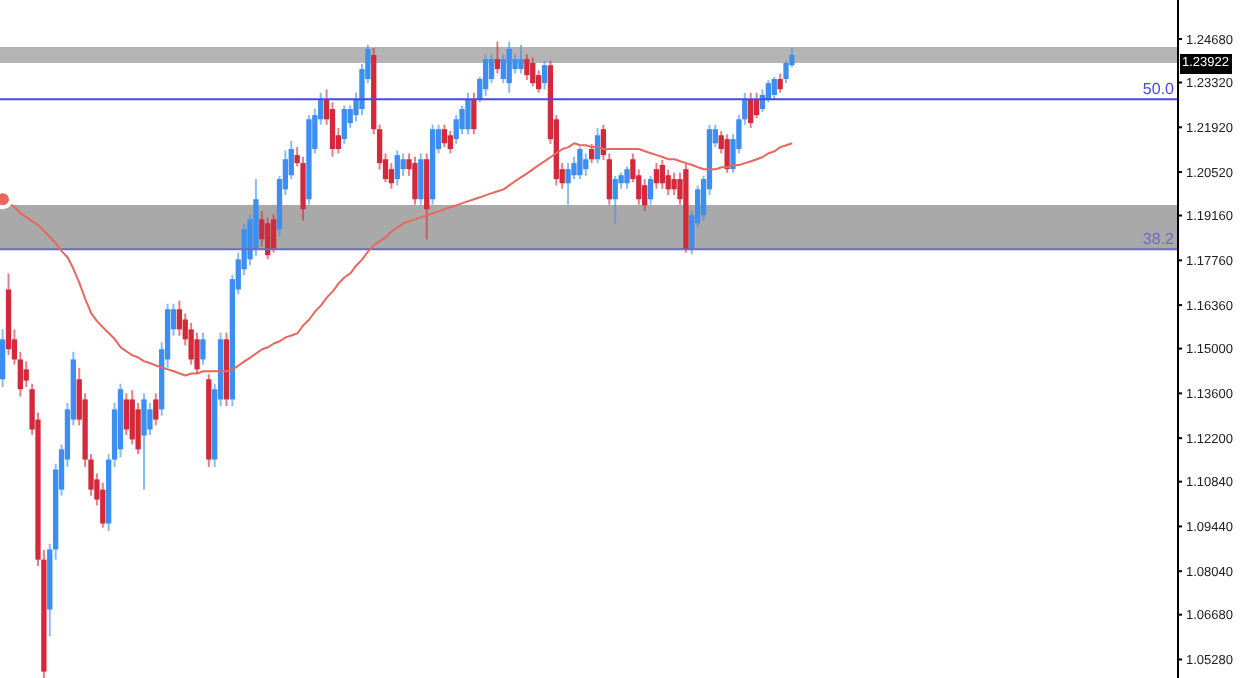 The image size is (1250, 678). Describe the element at coordinates (1158, 238) in the screenshot. I see `annotation: 38.2` at that location.